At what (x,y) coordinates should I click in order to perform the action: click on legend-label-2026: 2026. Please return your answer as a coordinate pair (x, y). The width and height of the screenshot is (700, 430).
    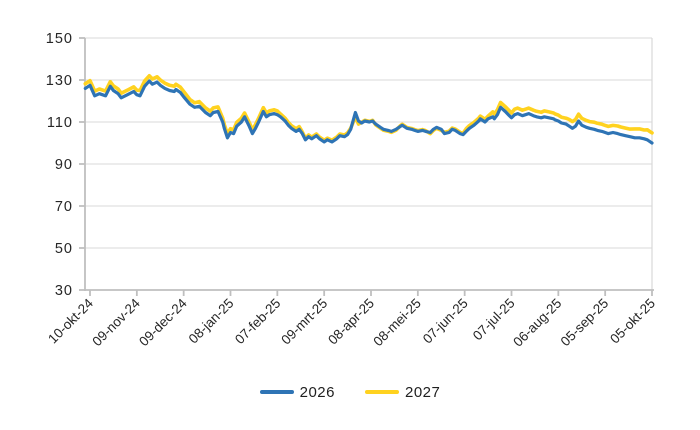
    Looking at the image, I should click on (317, 392).